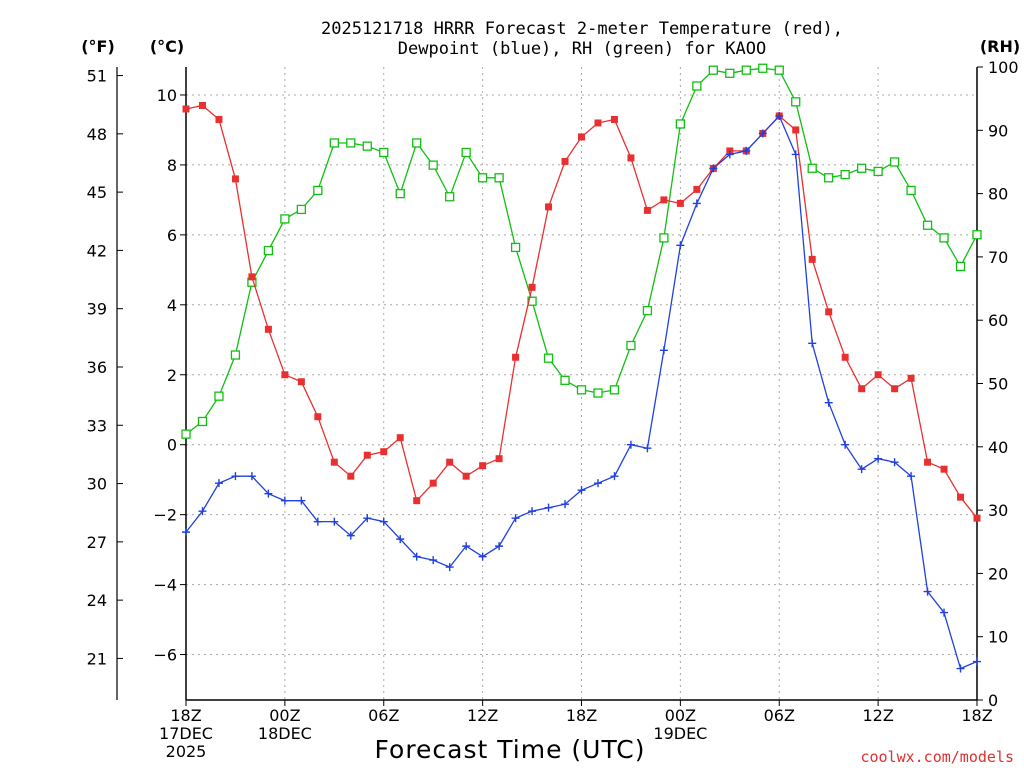 This screenshot has width=1024, height=768. What do you see at coordinates (998, 447) in the screenshot?
I see `rh-tick-label: 40` at bounding box center [998, 447].